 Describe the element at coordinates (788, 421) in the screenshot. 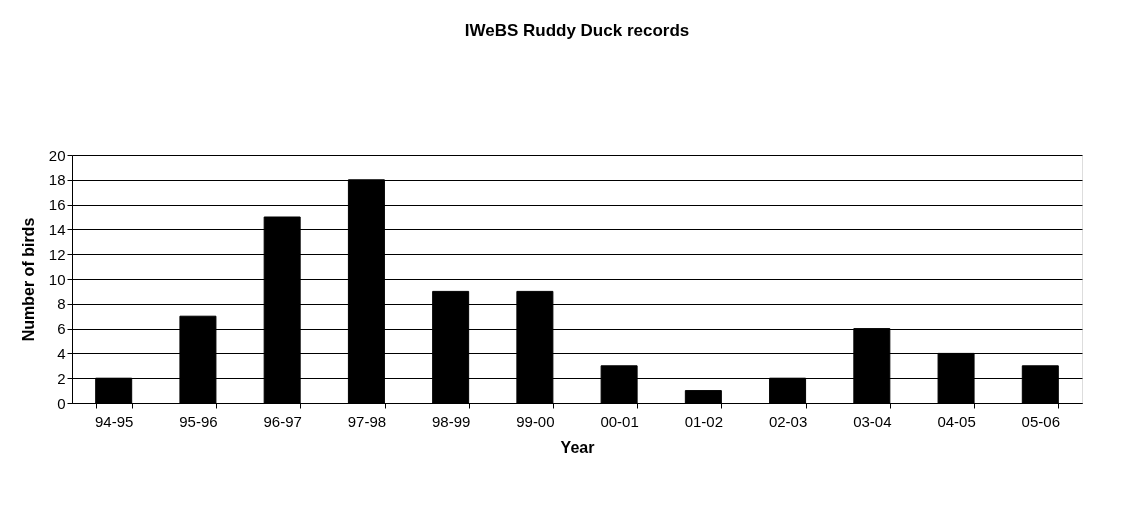

I see `x-tick-label: 02-03` at that location.